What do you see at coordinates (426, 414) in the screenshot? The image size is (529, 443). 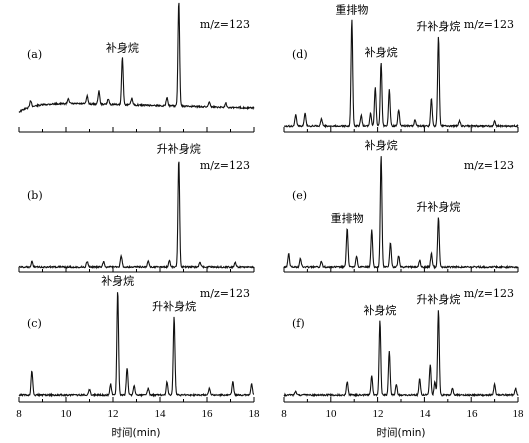 I see `x-tick-right-14: 14` at bounding box center [426, 414].